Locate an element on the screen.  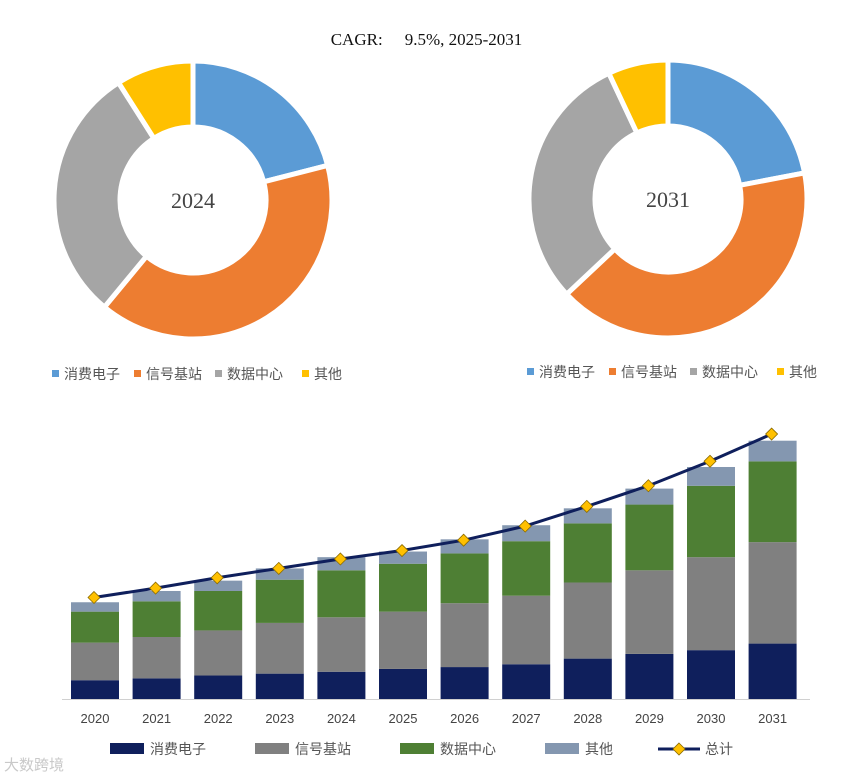
x-tick-label: 2031 is located at coordinates (772, 718).